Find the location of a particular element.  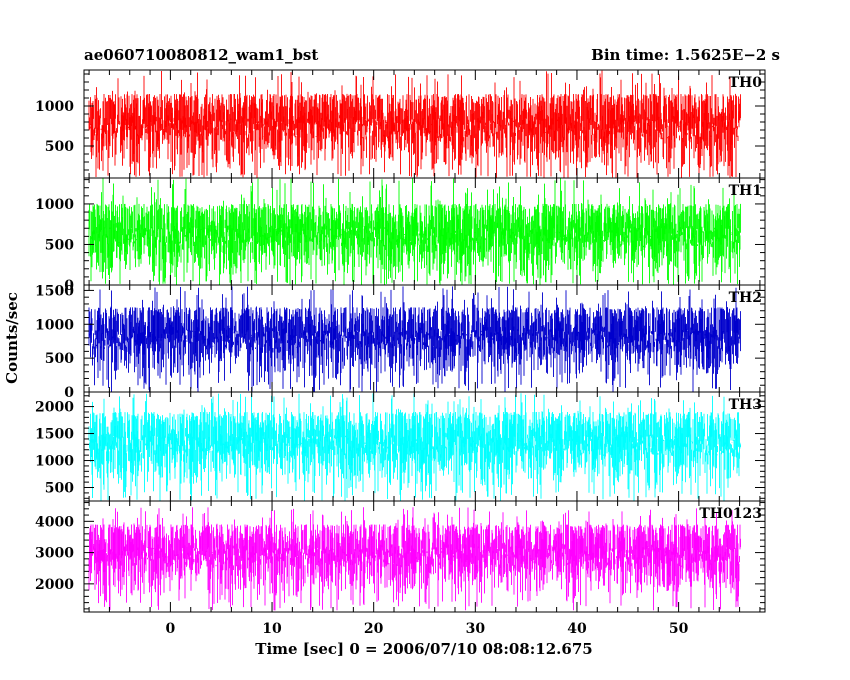

y-tick-label: 4000 is located at coordinates (54, 522).